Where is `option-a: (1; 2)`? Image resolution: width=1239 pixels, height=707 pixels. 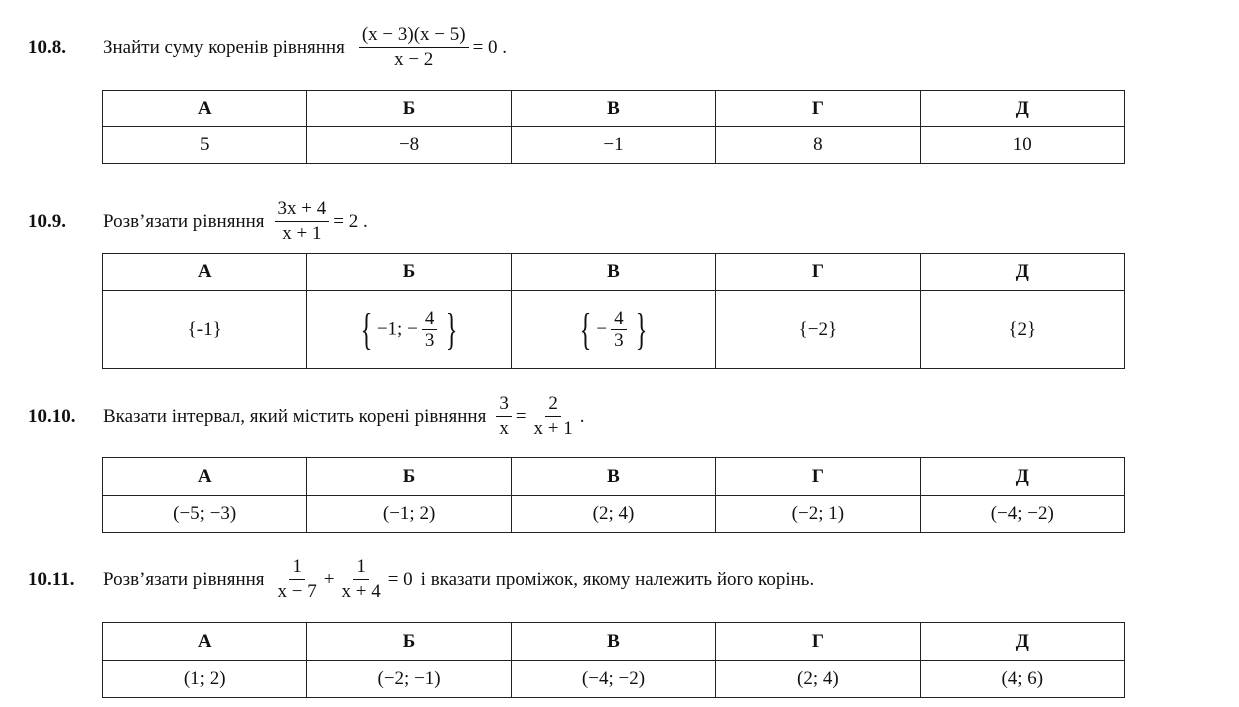
option-a: (1; 2) is located at coordinates (204, 679).